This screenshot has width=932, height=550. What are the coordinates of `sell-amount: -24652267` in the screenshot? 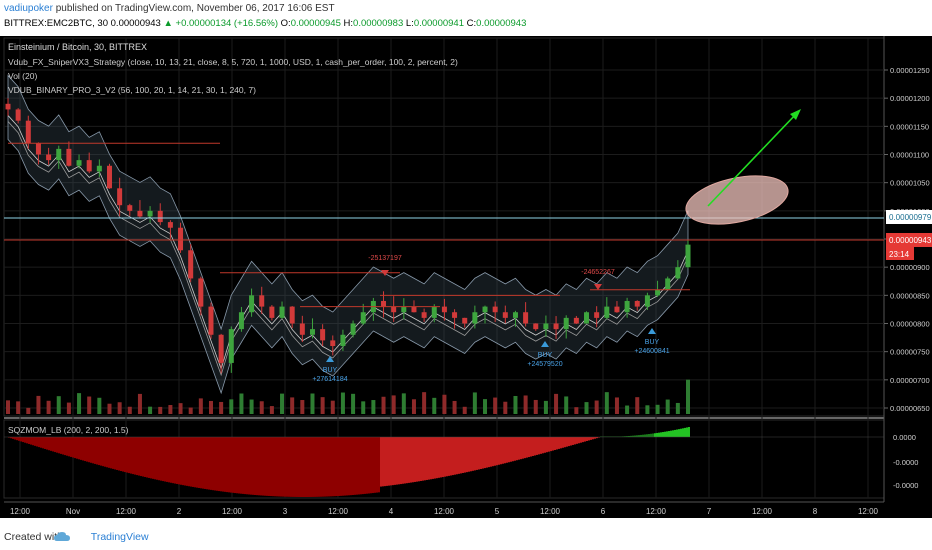 It's located at (598, 272).